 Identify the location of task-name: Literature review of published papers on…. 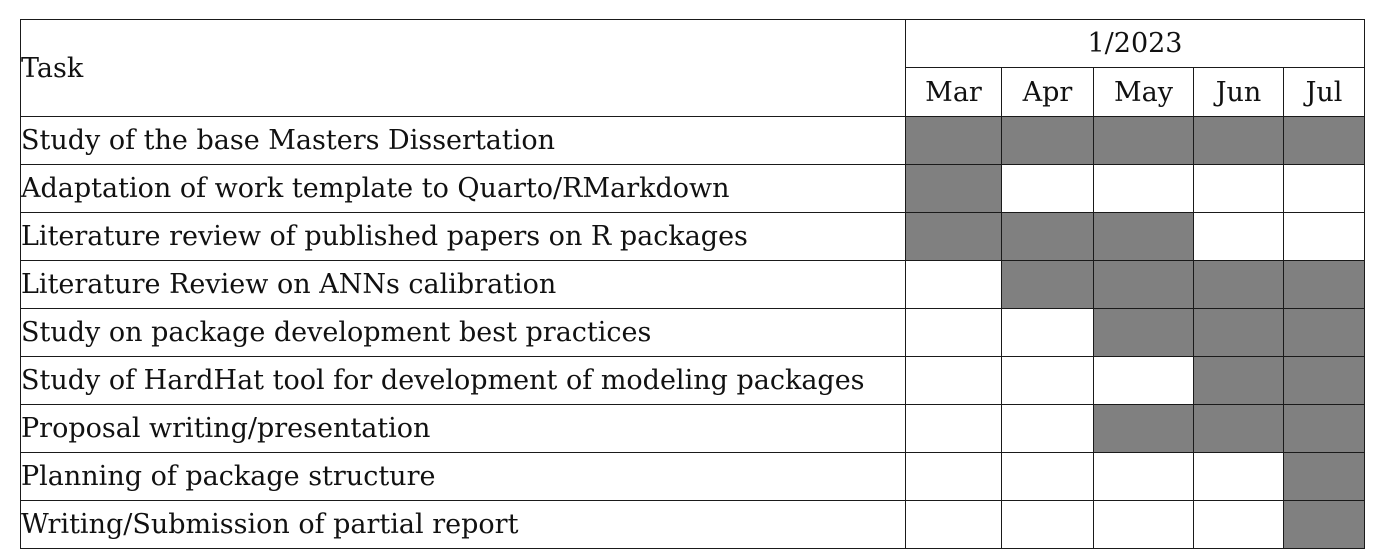
(463, 236).